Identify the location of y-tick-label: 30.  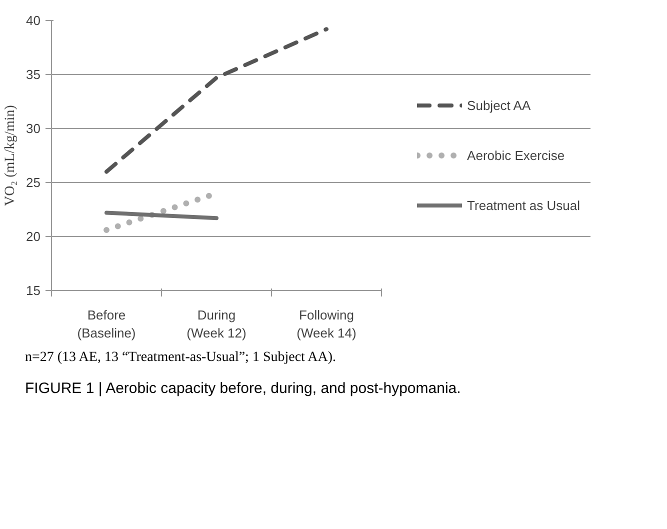
(33, 128).